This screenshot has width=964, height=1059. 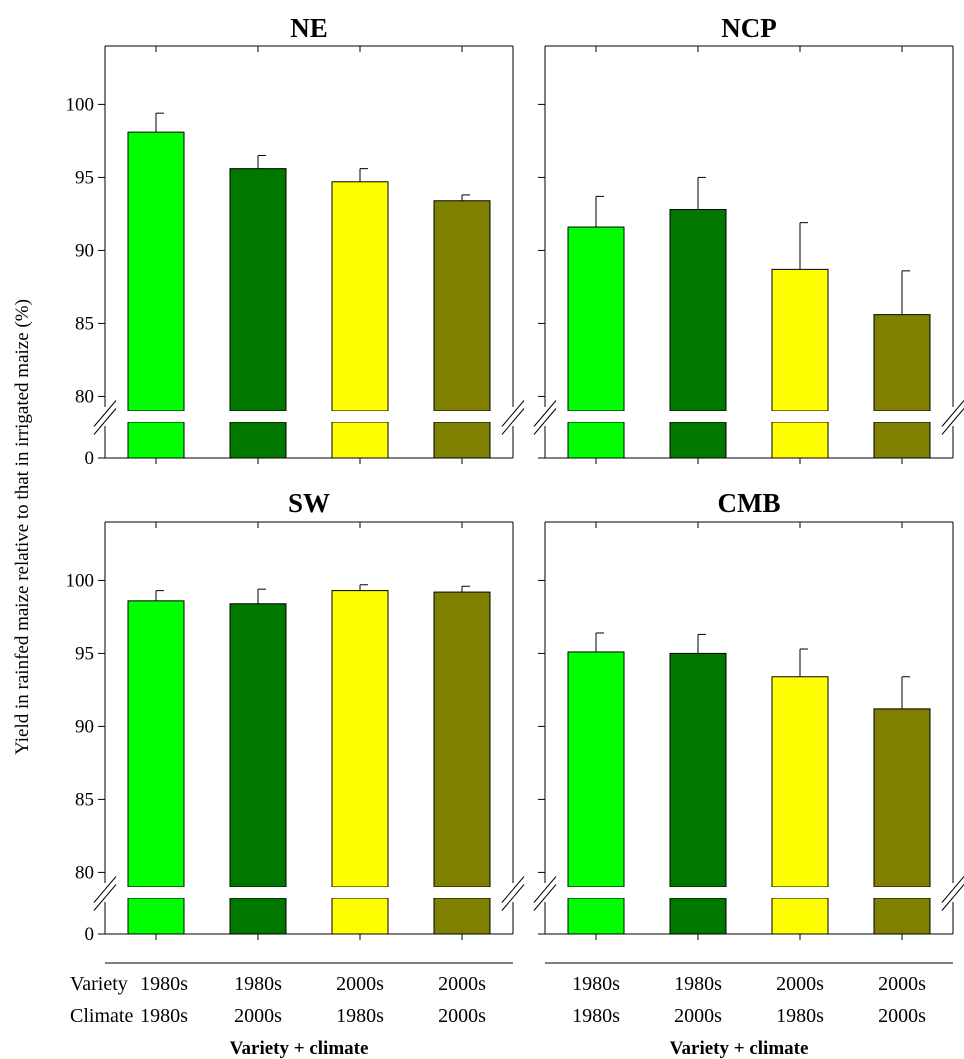 I want to click on panel-title: SW, so click(x=309, y=503).